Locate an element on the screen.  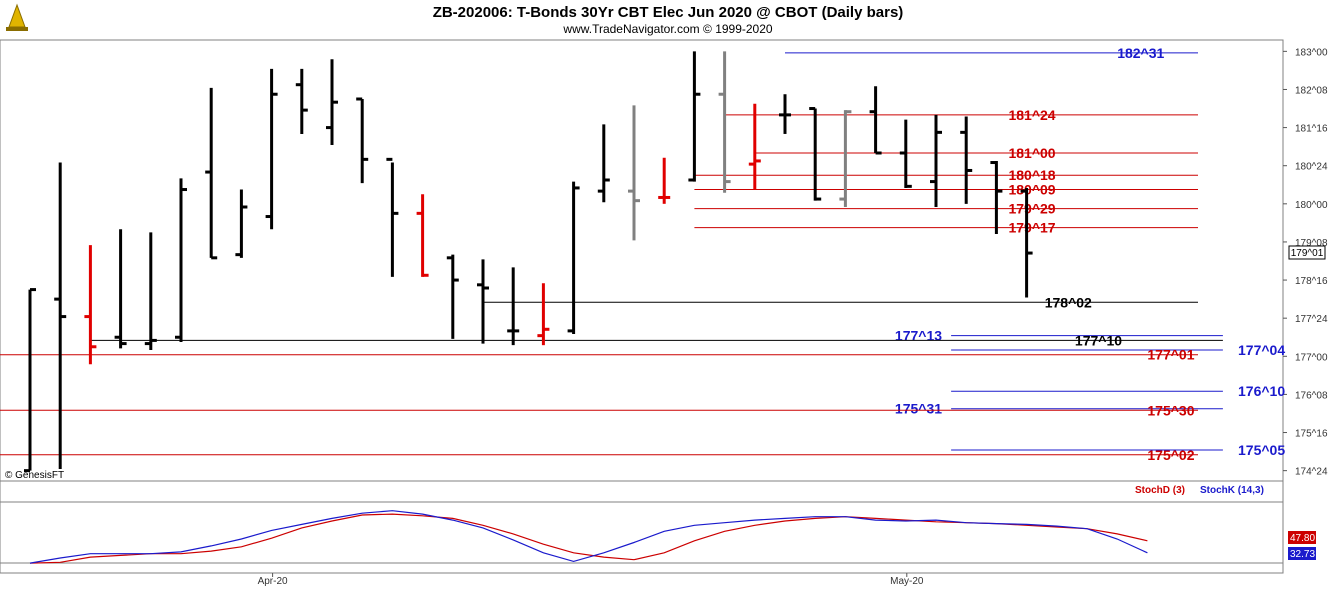
stochk-line is located at coordinates (588, 537).